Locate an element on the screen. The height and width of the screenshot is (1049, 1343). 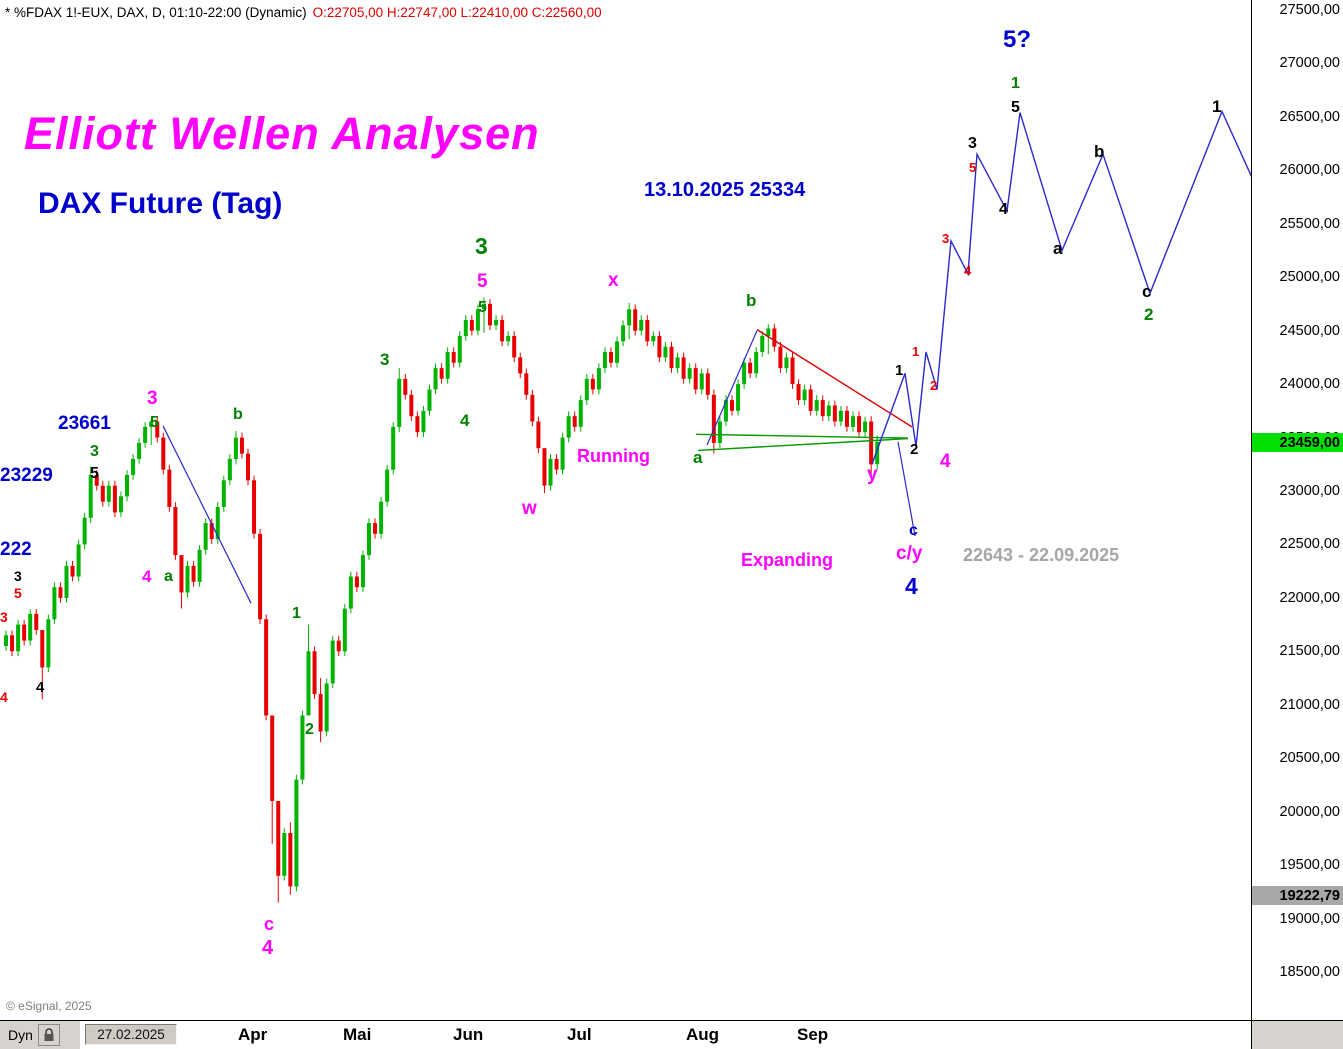
price-tick-label: 22000,00 is located at coordinates (1309, 597).